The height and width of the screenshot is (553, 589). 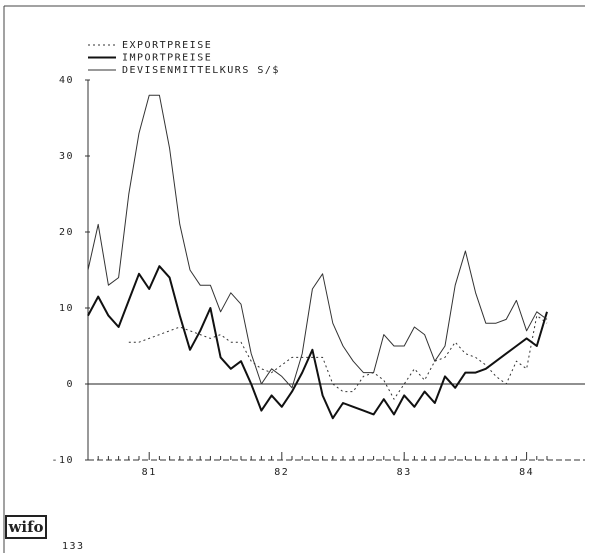 I want to click on logo-text: wifo, so click(x=25, y=527).